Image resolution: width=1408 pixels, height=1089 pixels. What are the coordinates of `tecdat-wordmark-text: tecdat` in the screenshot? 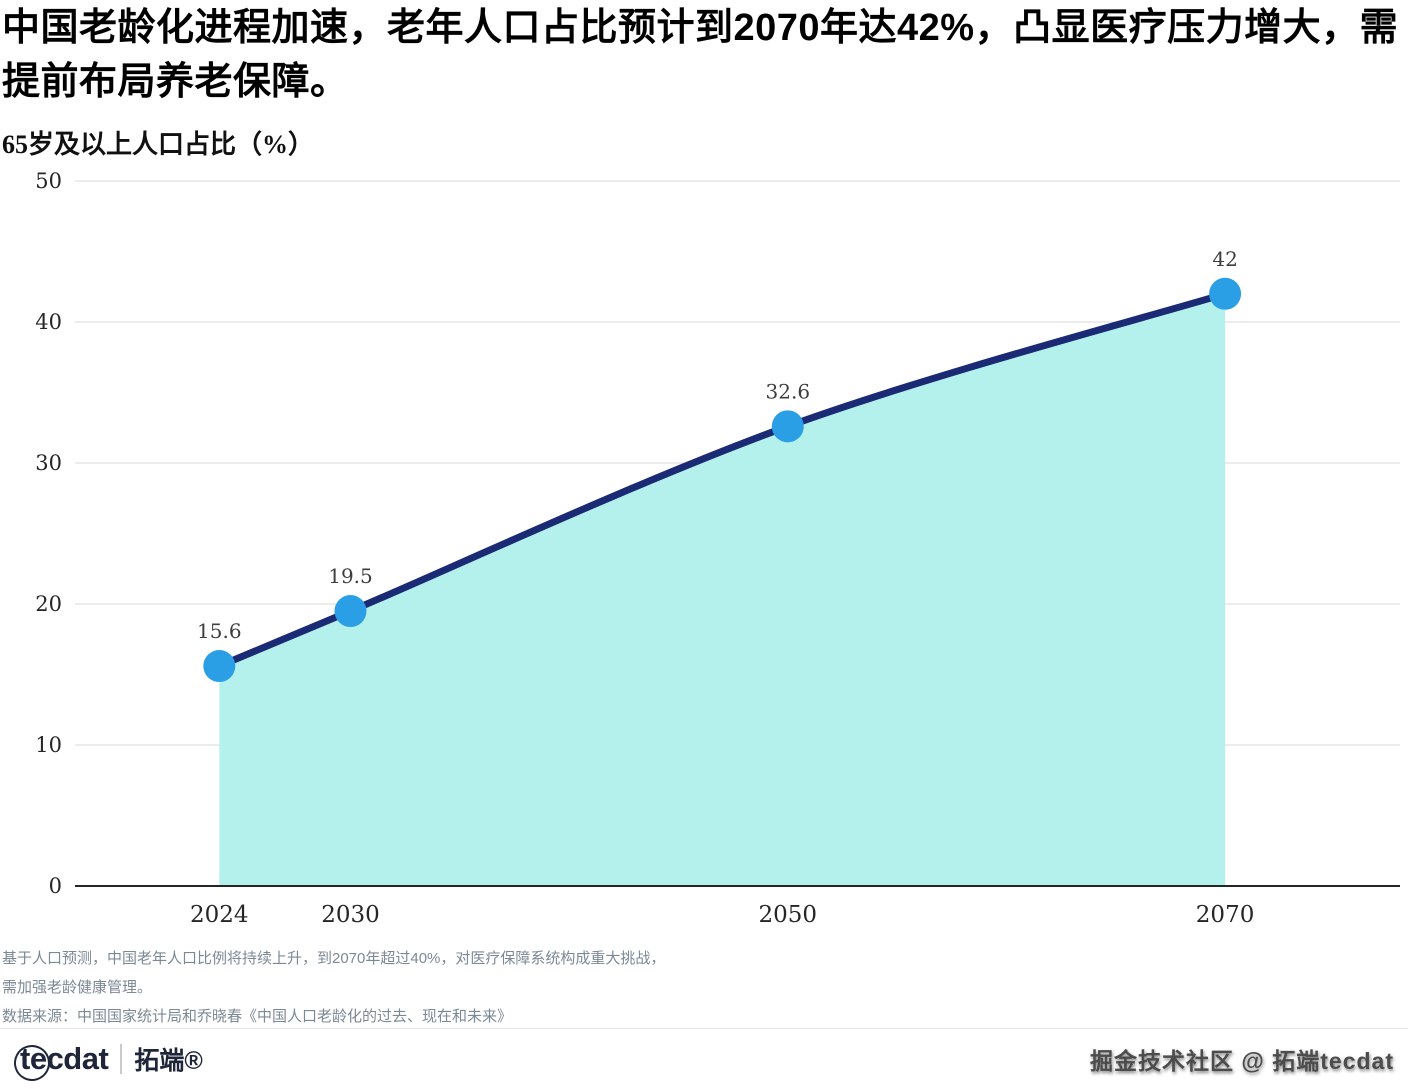 It's located at (64, 1058).